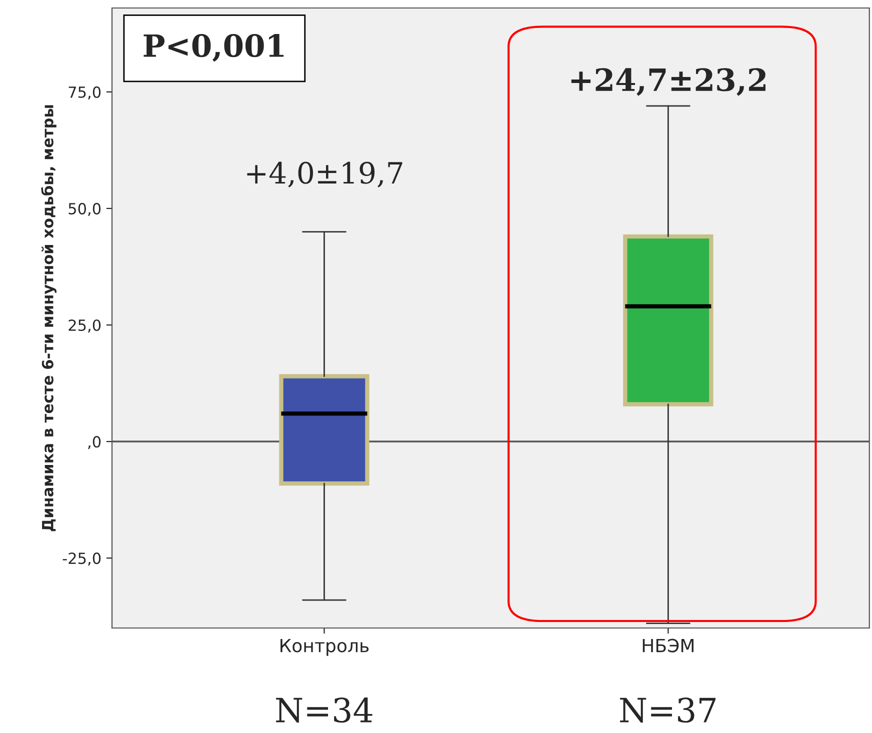 The width and height of the screenshot is (872, 733). I want to click on text: N=37, so click(668, 710).